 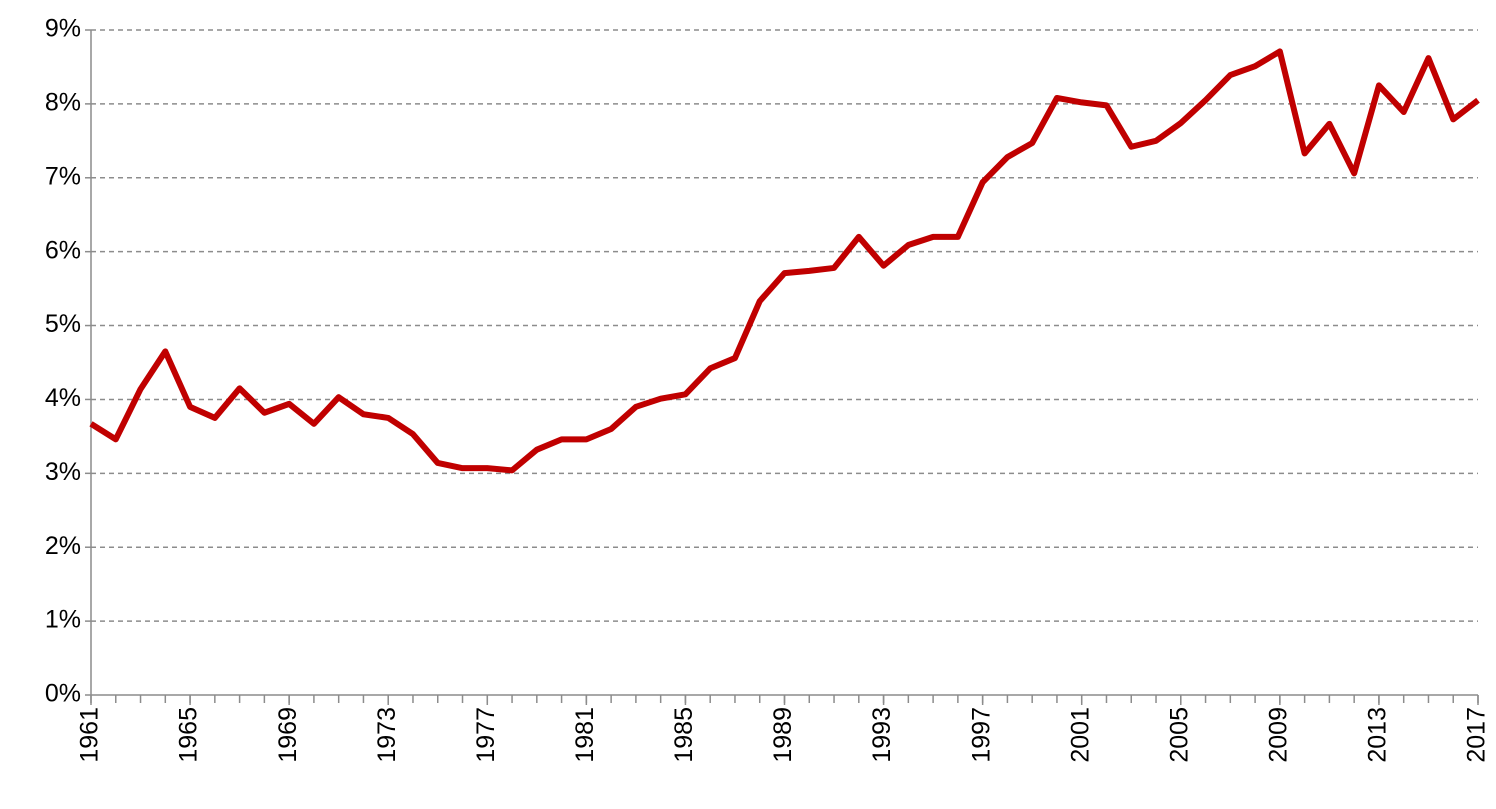 What do you see at coordinates (387, 735) in the screenshot?
I see `x-tick-label: 1973` at bounding box center [387, 735].